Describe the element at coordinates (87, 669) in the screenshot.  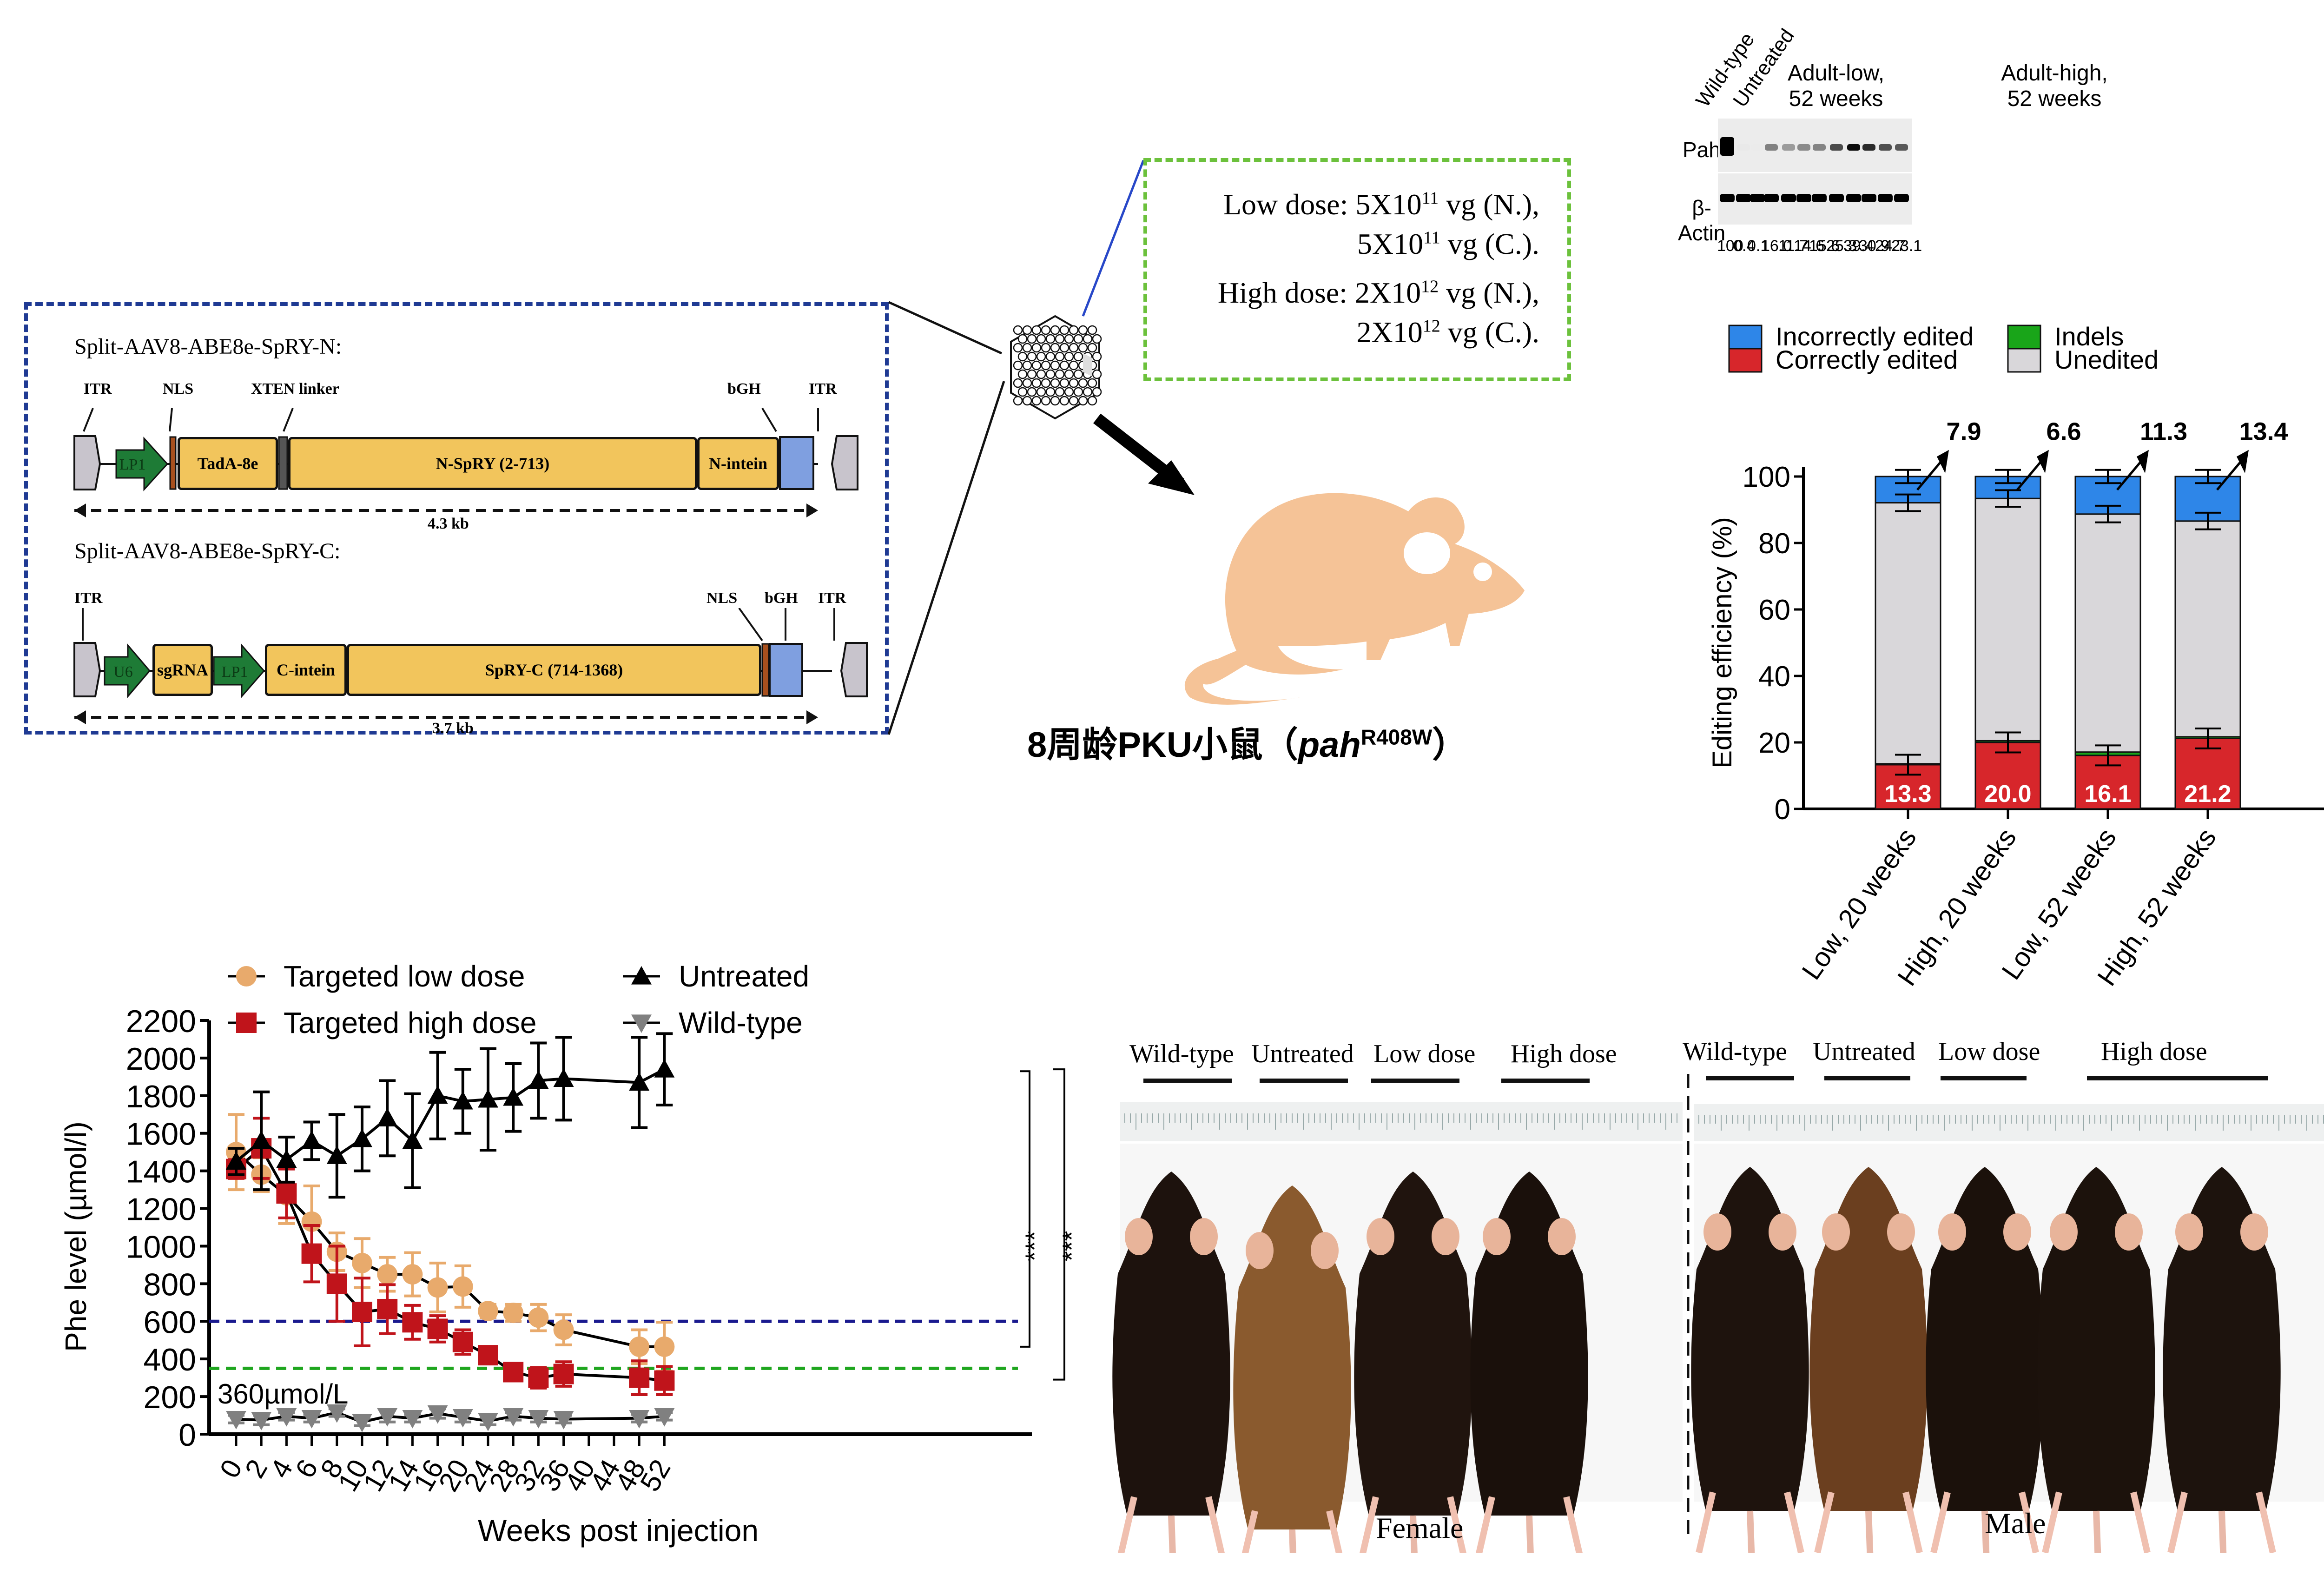
I see `itr-left-shape-c` at that location.